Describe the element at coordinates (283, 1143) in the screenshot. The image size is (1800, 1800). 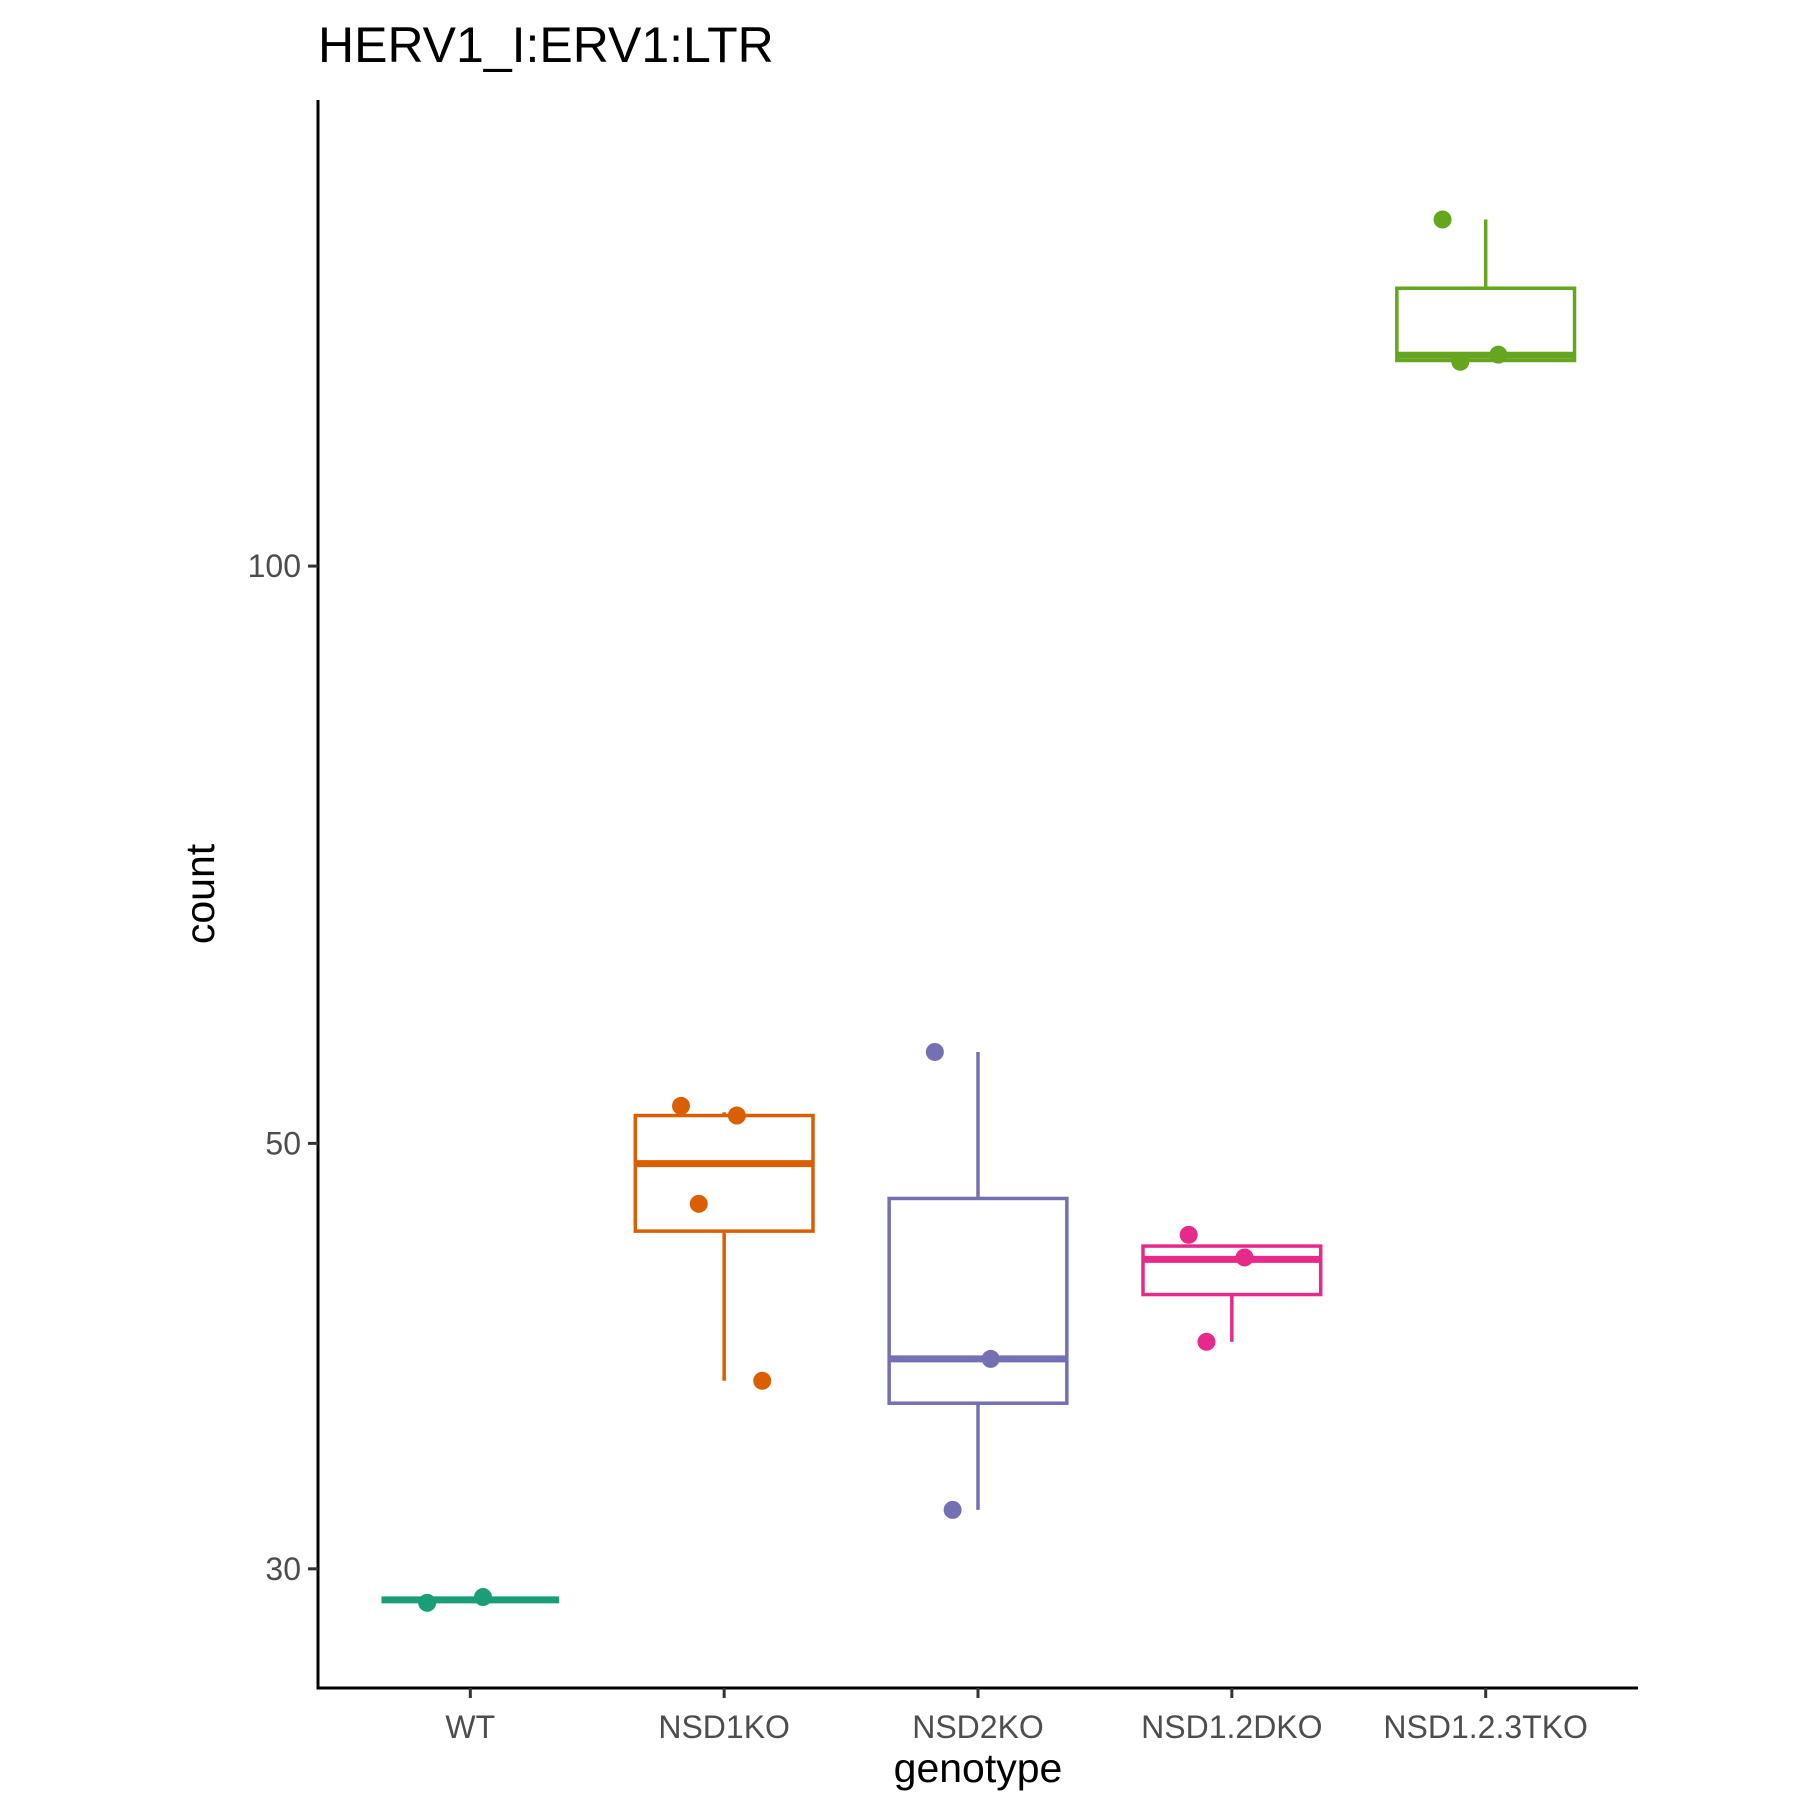
I see `y-tick-label-50: 50` at that location.